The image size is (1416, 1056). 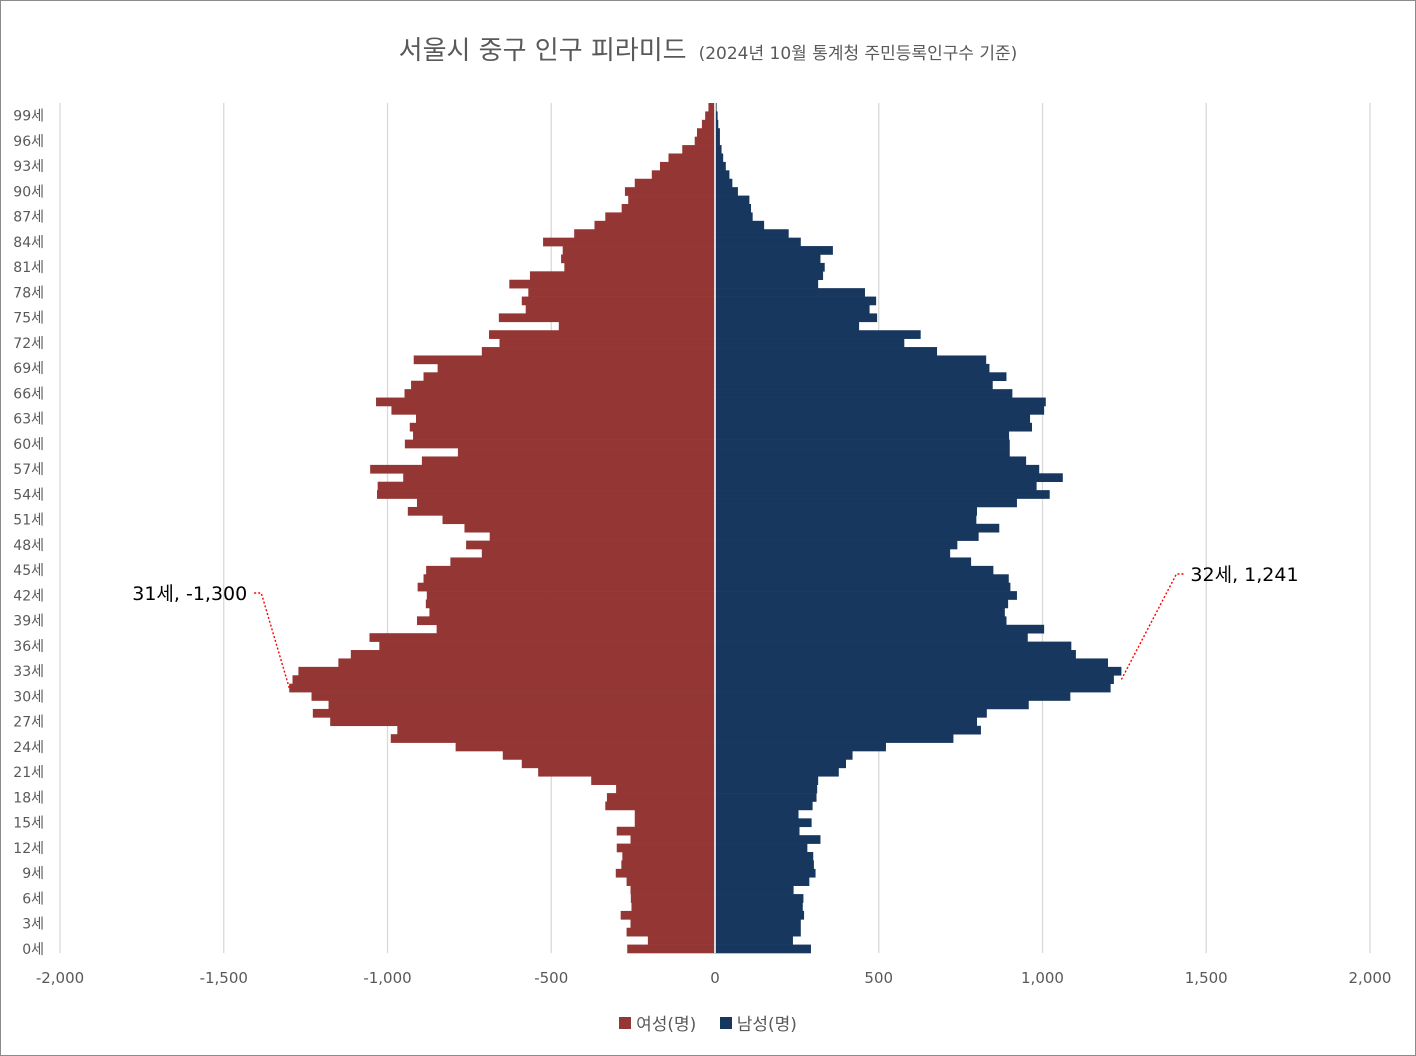 I want to click on x-tick-label: 1,500, so click(x=1206, y=978).